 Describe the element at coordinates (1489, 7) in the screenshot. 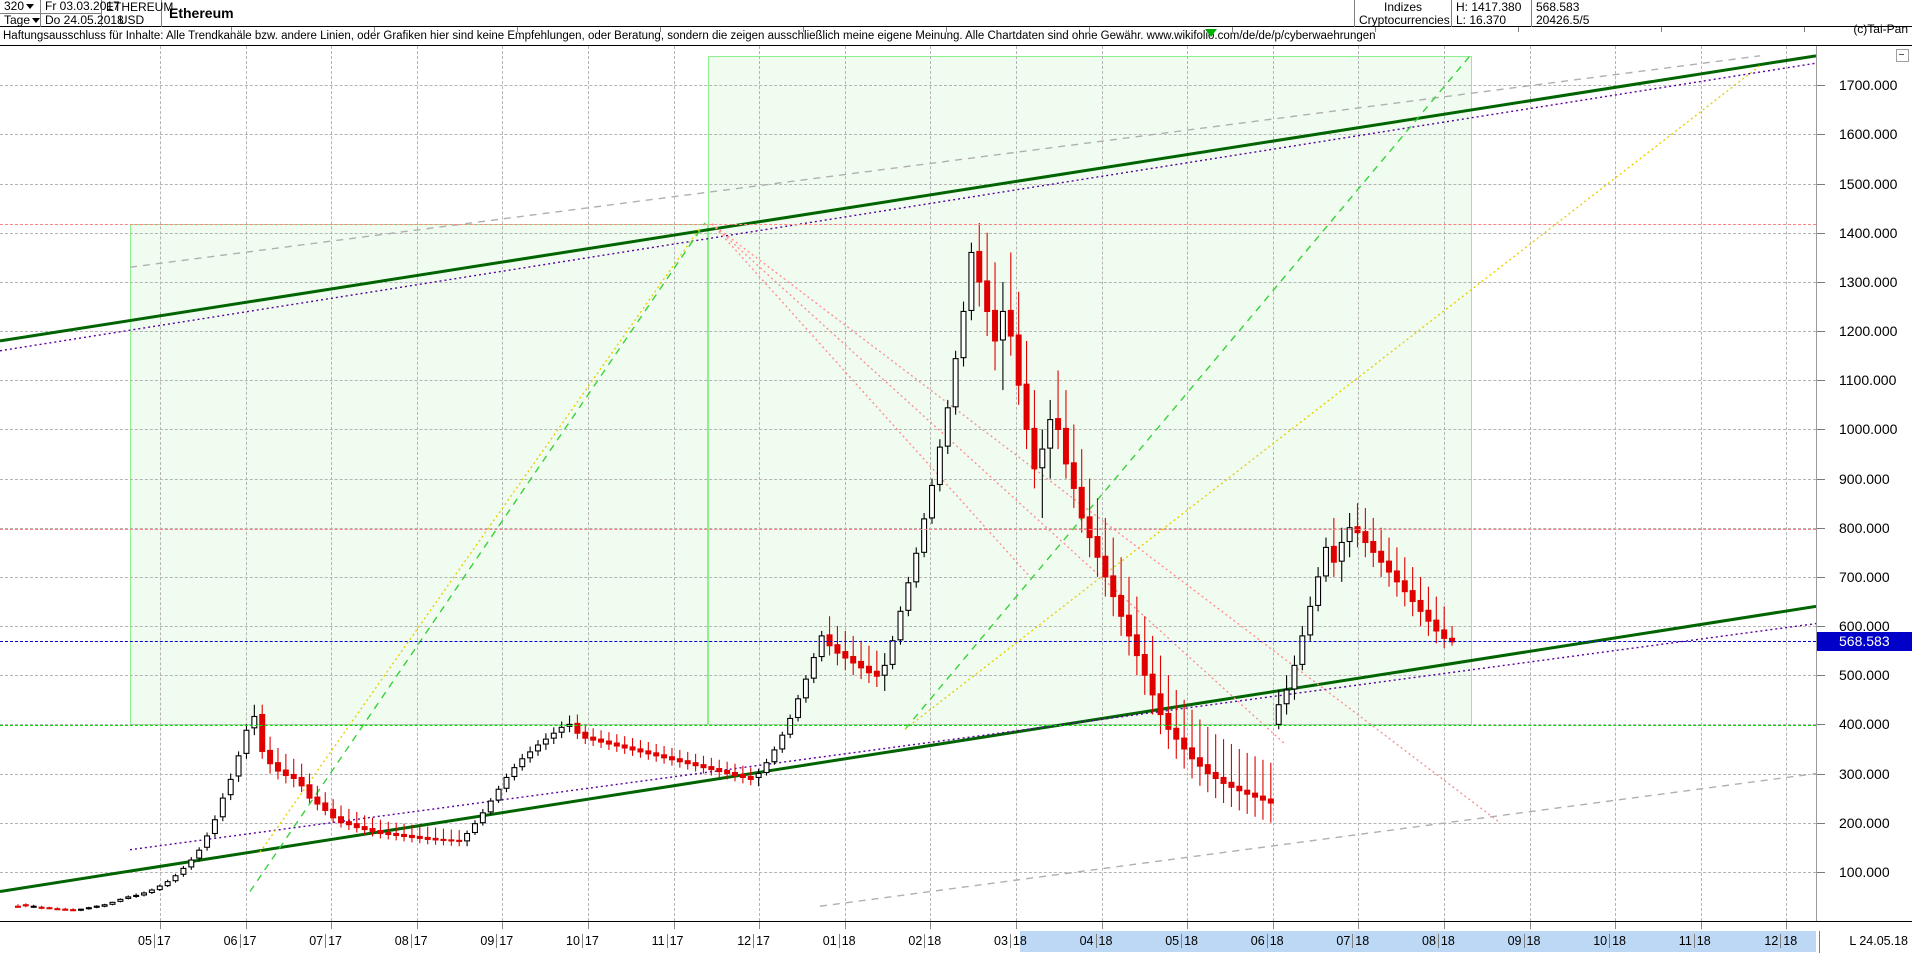

I see `period-high: H: 1417.380` at that location.